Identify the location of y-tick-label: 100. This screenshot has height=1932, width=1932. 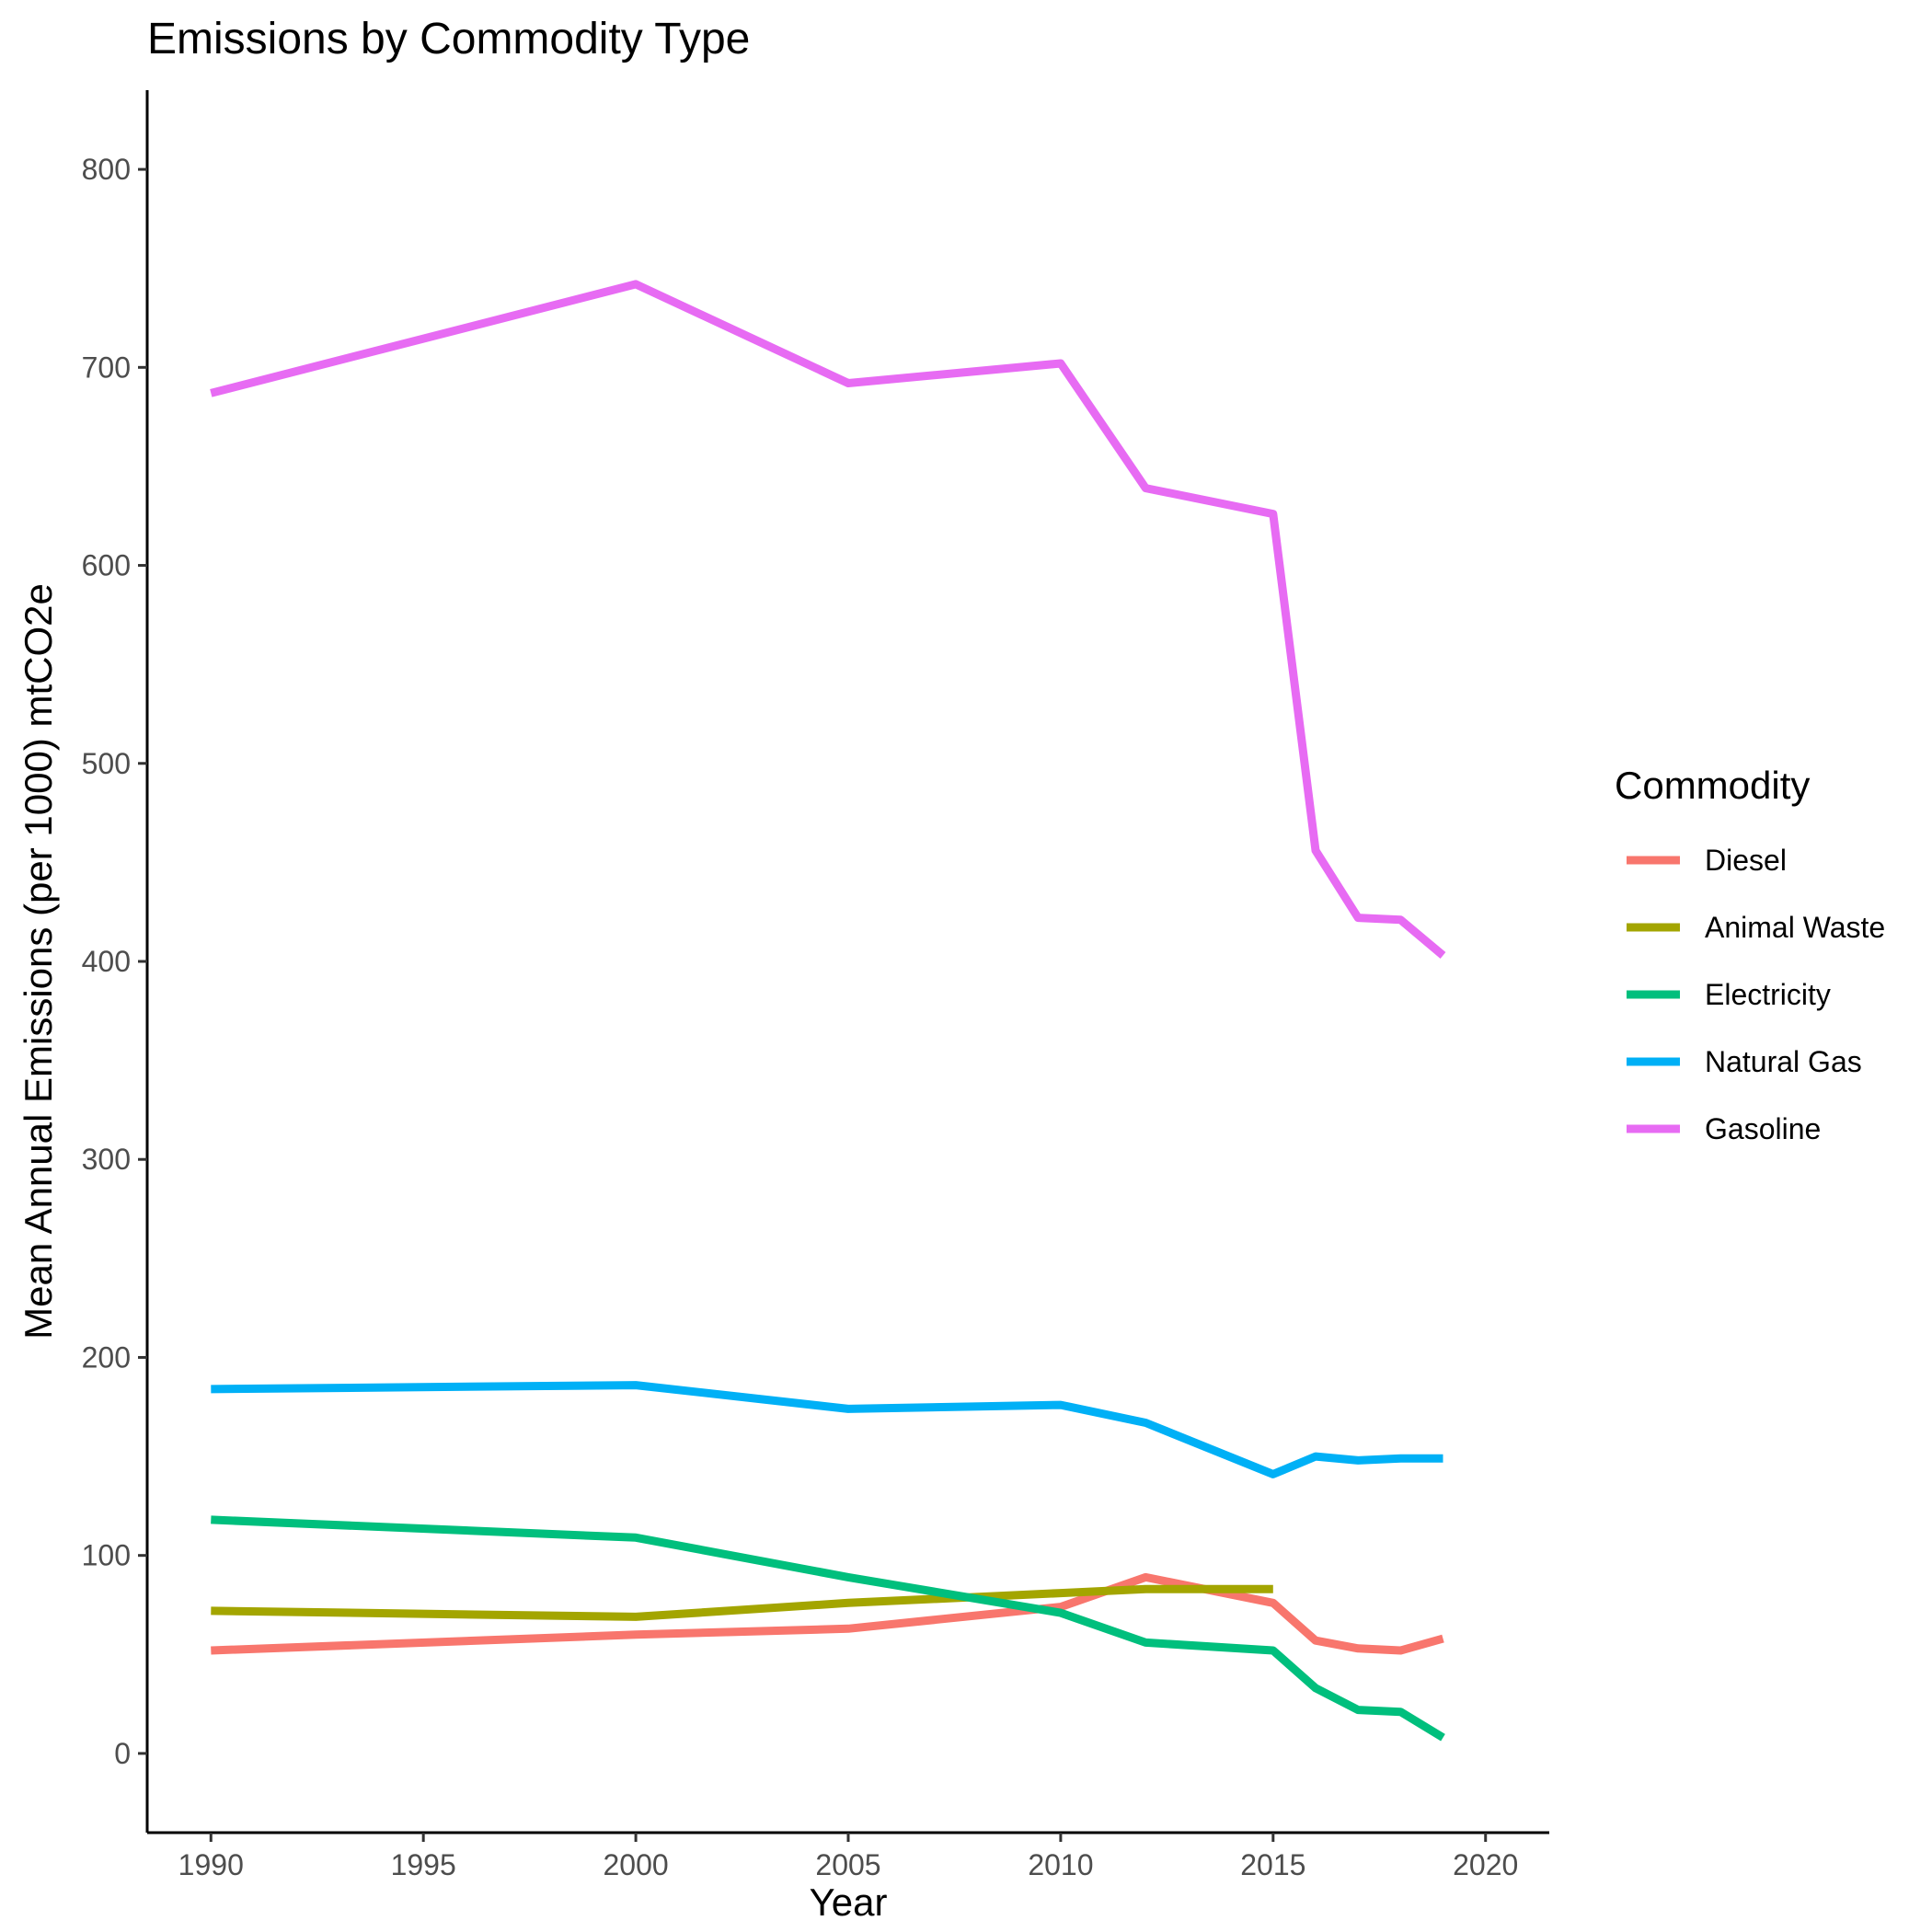
(106, 1555).